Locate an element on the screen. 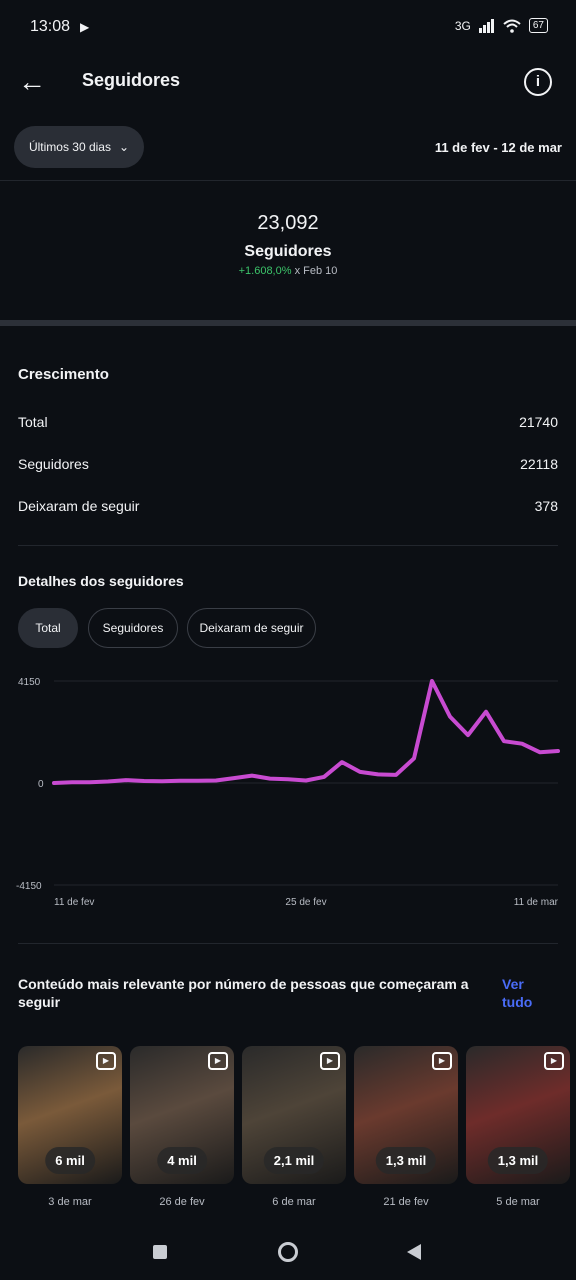 Image resolution: width=576 pixels, height=1280 pixels. back-nav-button is located at coordinates (414, 1252).